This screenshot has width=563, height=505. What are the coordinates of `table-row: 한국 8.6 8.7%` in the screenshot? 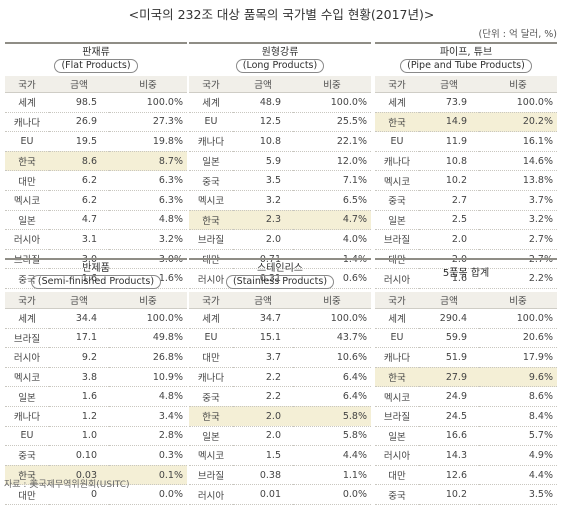 It's located at (96, 161).